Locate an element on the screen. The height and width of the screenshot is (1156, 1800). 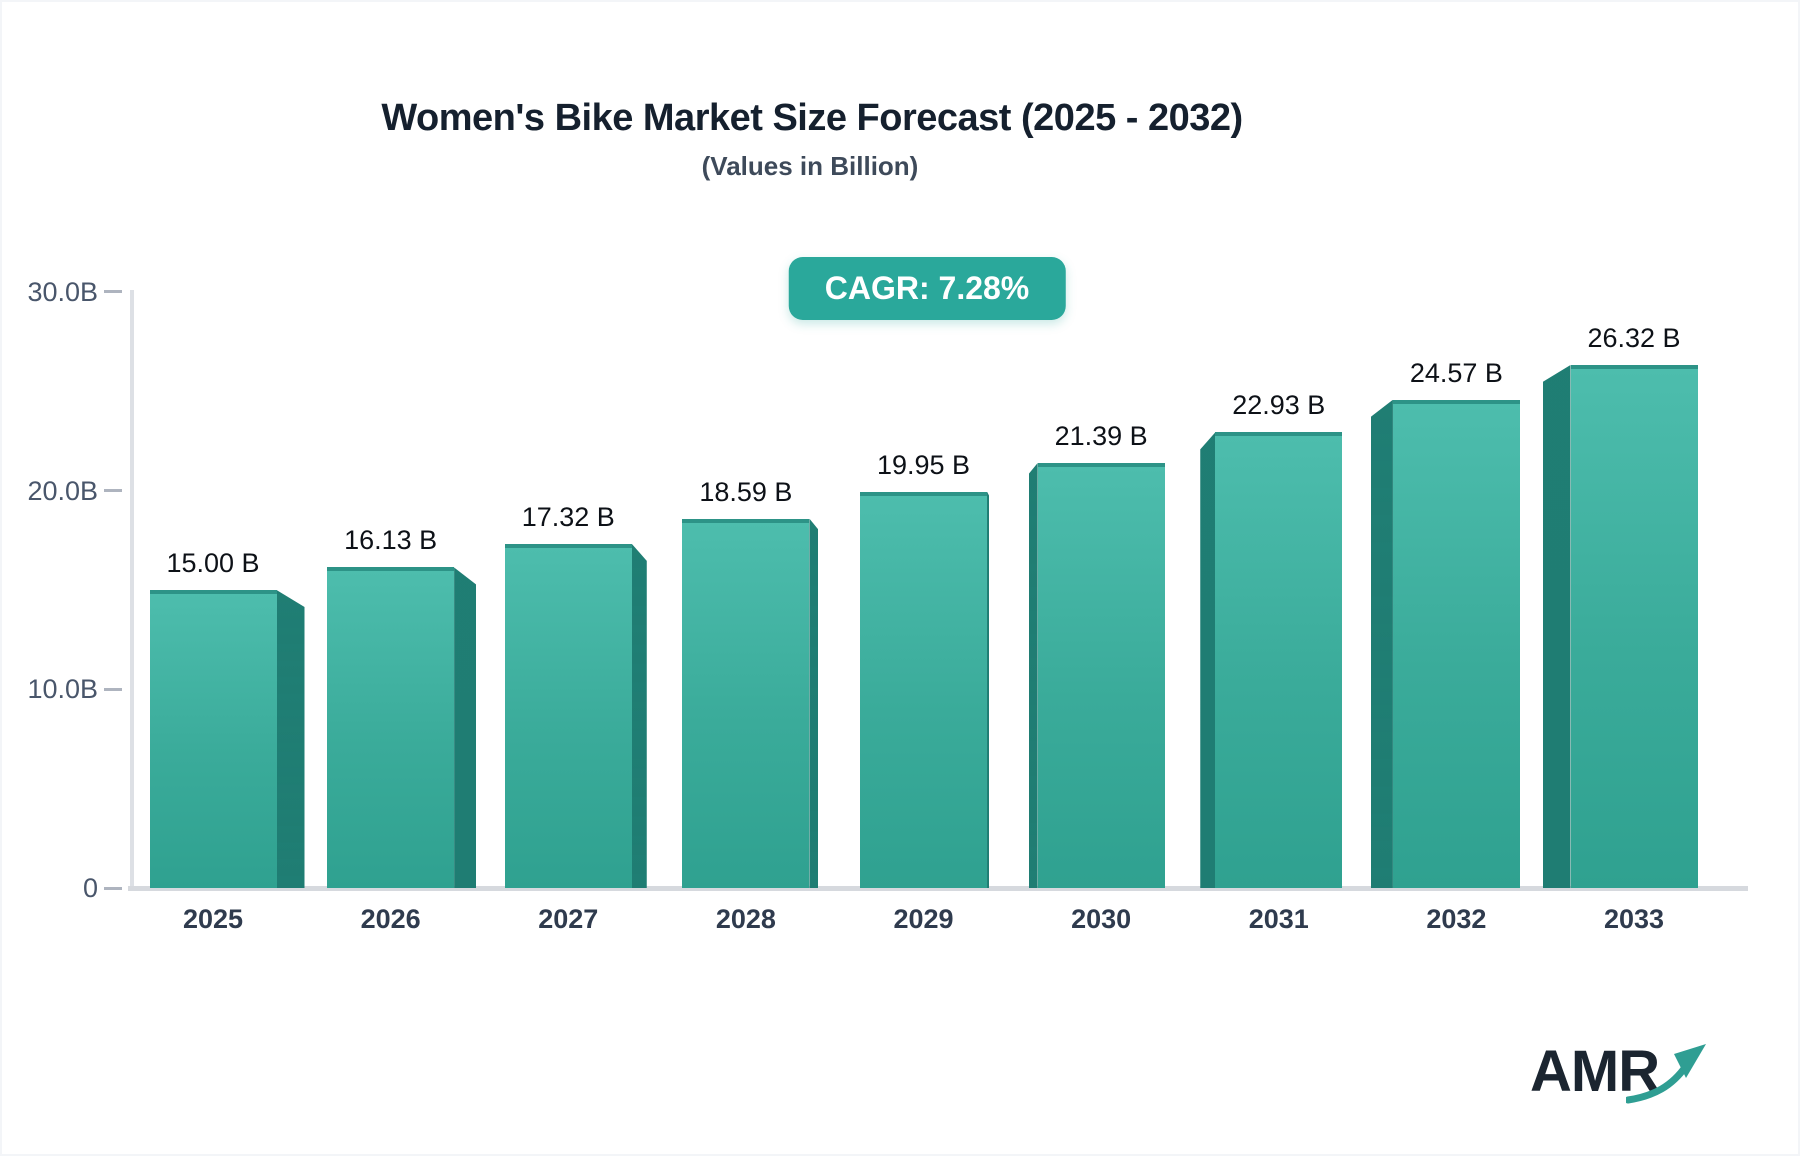
bar-side-2029 is located at coordinates (988, 689).